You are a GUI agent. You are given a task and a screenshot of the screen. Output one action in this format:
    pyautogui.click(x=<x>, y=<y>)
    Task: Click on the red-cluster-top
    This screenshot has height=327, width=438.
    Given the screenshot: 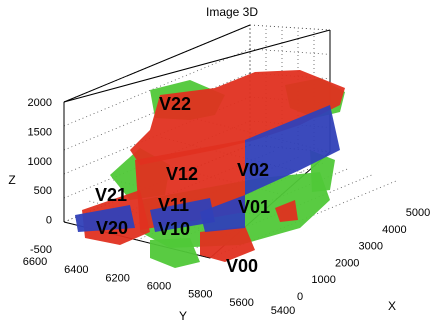 What is the action you would take?
    pyautogui.click(x=237, y=117)
    